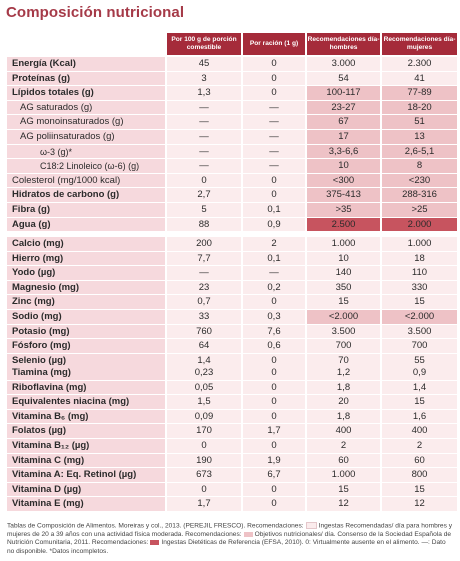 This screenshot has width=460, height=561. Describe the element at coordinates (56, 107) in the screenshot. I see `nutrient-name: AG saturados (g)` at that location.